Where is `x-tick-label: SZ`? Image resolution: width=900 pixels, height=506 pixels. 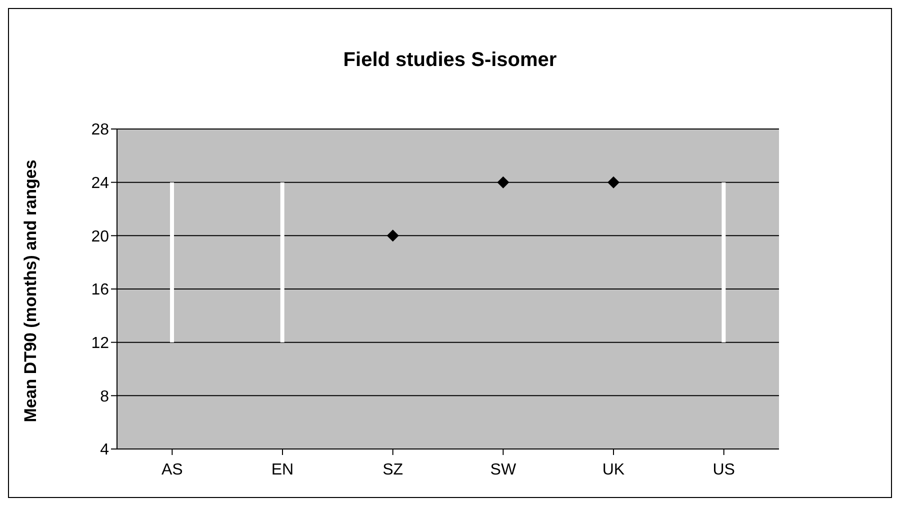 x-tick-label: SZ is located at coordinates (393, 469).